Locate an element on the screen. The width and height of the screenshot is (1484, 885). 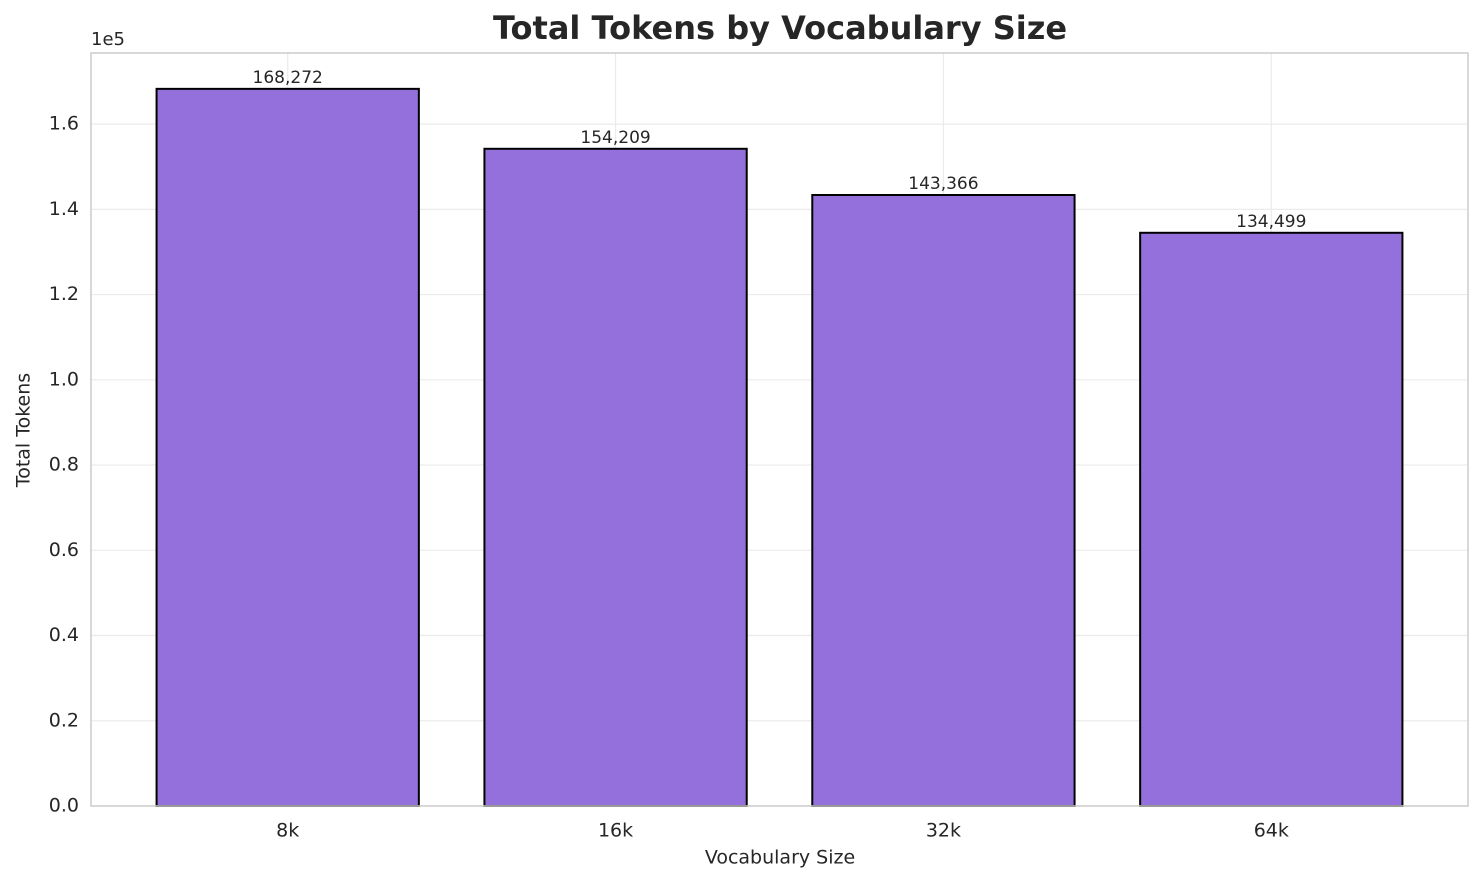
y-tick-label: 0.4 is located at coordinates (64, 635).